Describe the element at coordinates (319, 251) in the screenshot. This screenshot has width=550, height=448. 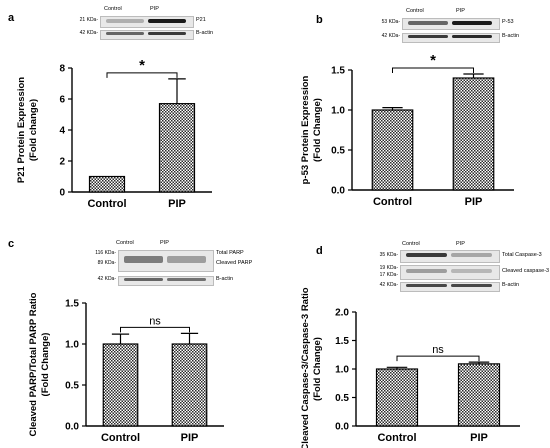
I see `panel-label-d: d` at that location.